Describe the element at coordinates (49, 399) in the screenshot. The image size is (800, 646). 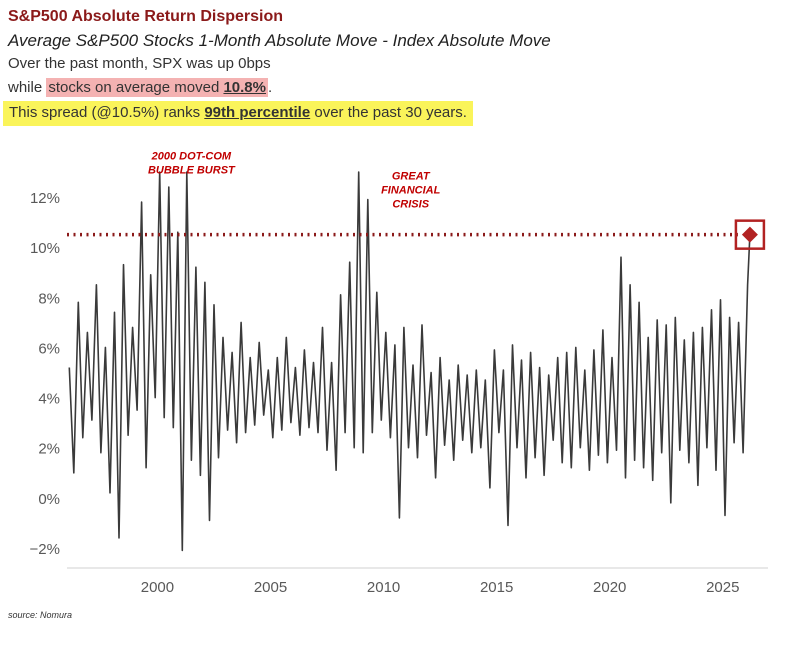
I see `y-tick-label: 4%` at that location.